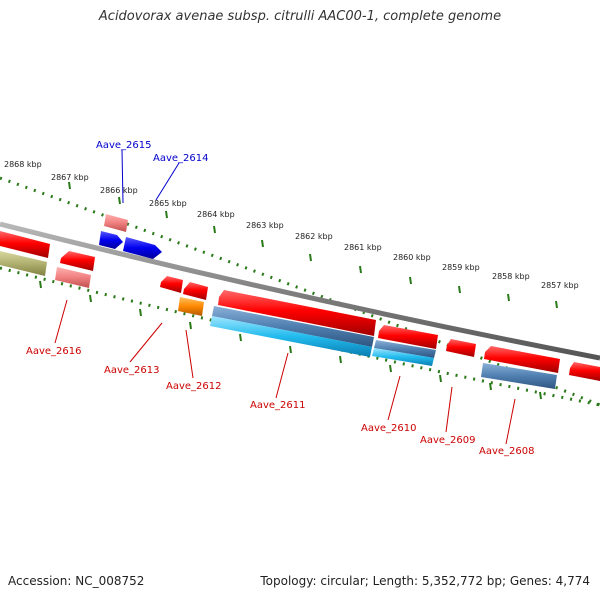  What do you see at coordinates (70, 177) in the screenshot?
I see `kbp-label: 2867 kbp` at bounding box center [70, 177].